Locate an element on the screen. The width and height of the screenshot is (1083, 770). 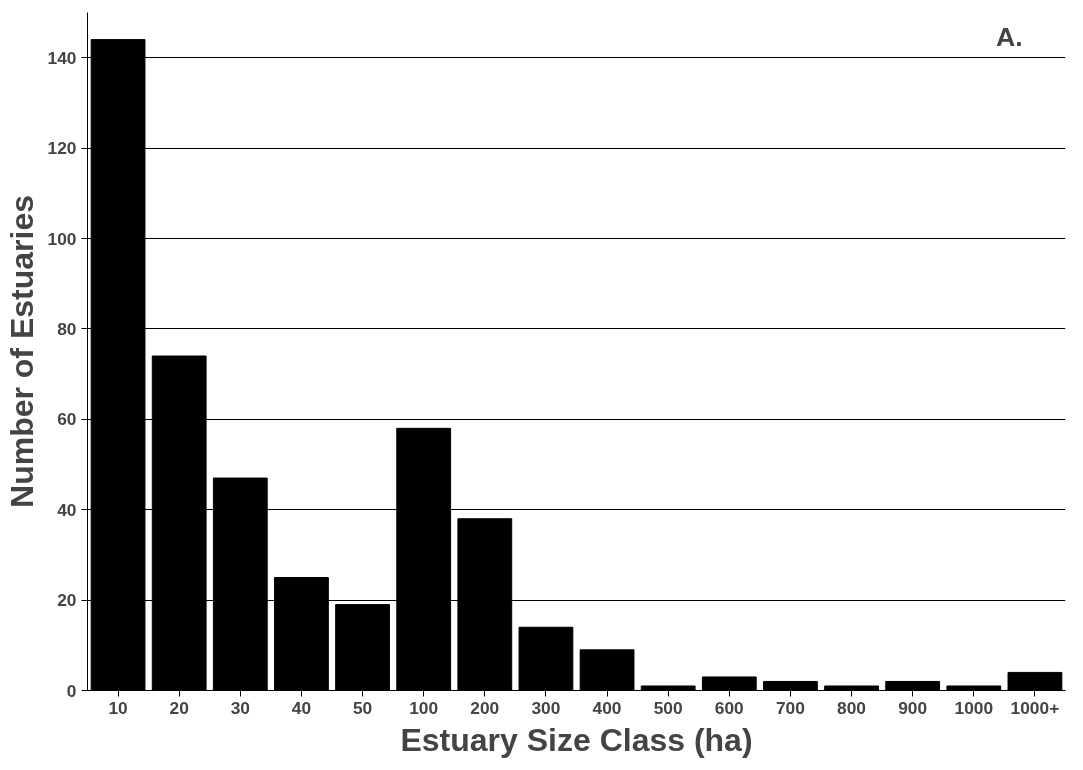
y-tick-label: 120 is located at coordinates (62, 148).